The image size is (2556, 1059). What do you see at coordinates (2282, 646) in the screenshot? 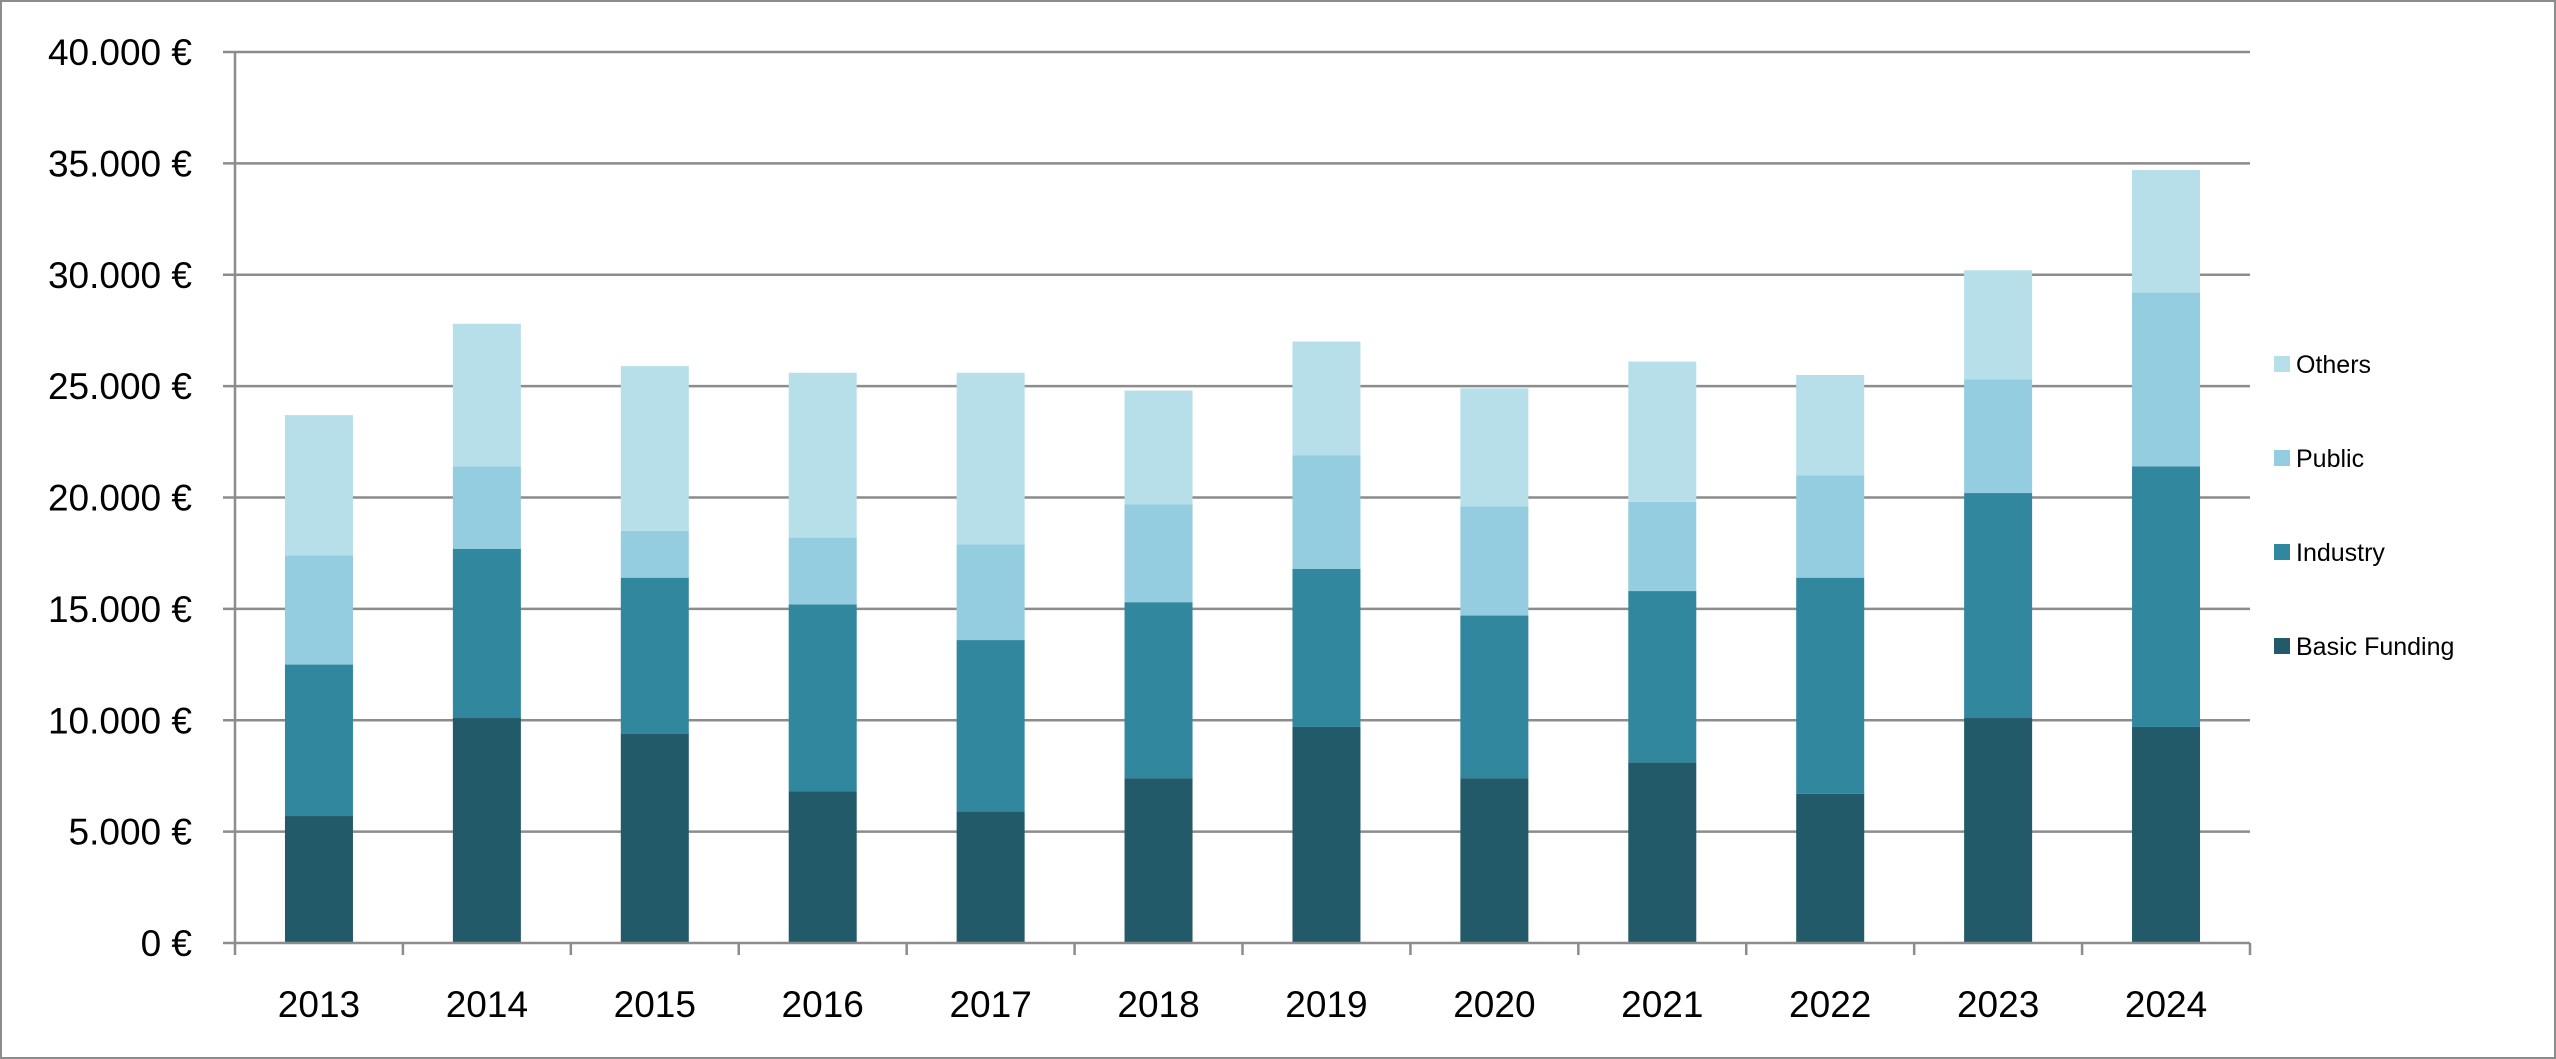
I see `legend-swatch-basic-funding` at bounding box center [2282, 646].